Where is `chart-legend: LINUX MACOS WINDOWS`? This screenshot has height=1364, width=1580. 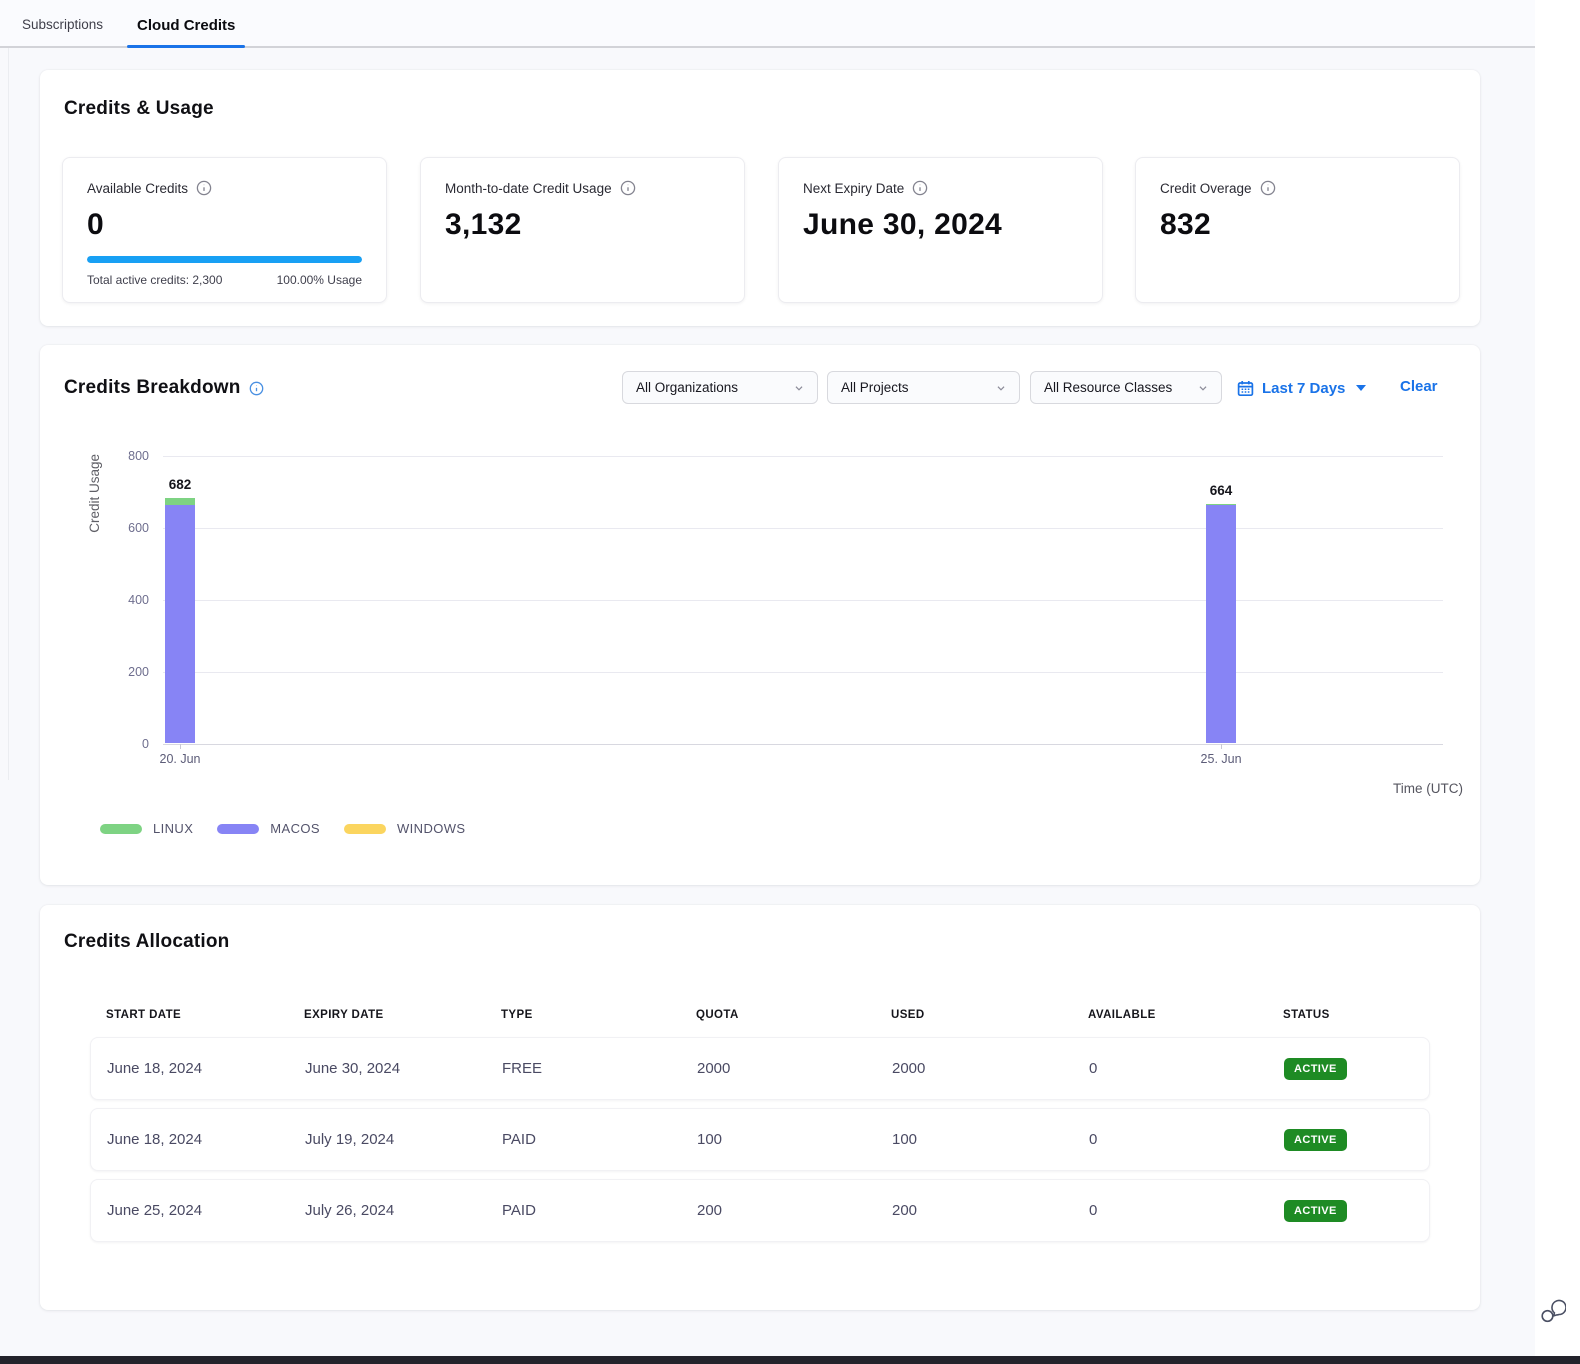
chart-legend: LINUX MACOS WINDOWS is located at coordinates (282, 828).